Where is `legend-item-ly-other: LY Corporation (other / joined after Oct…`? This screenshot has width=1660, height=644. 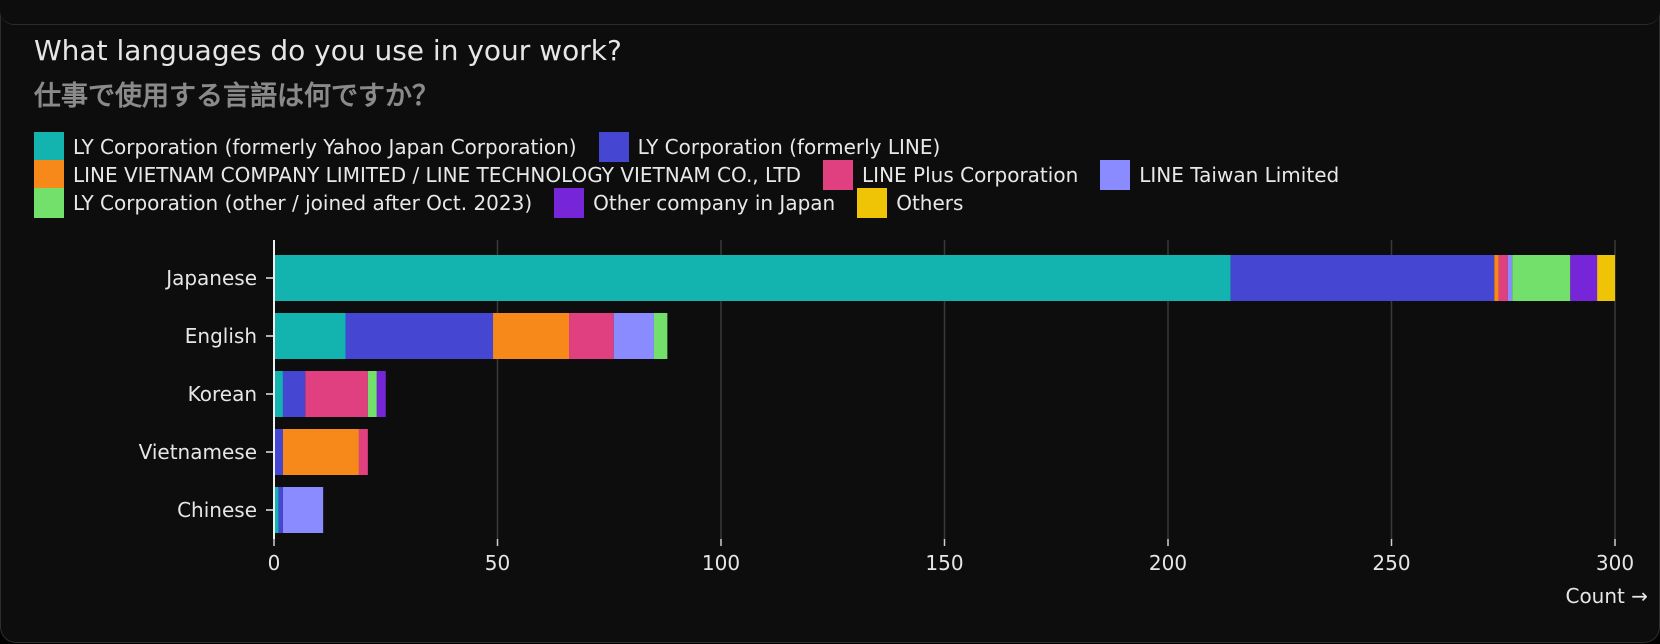 legend-item-ly-other: LY Corporation (other / joined after Oct… is located at coordinates (283, 203).